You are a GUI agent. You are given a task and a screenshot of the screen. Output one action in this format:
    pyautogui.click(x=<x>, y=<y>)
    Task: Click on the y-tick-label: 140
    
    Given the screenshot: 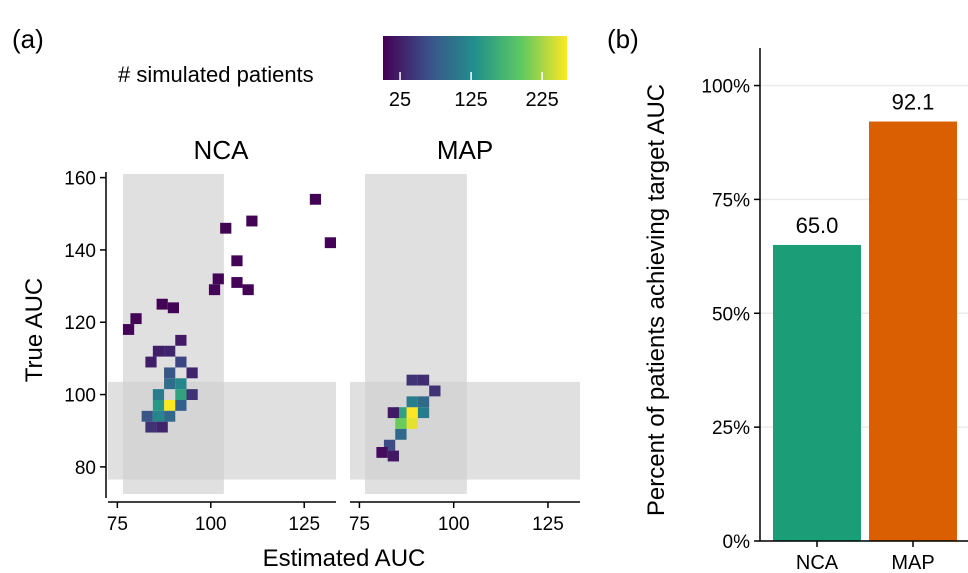 What is the action you would take?
    pyautogui.click(x=80, y=251)
    